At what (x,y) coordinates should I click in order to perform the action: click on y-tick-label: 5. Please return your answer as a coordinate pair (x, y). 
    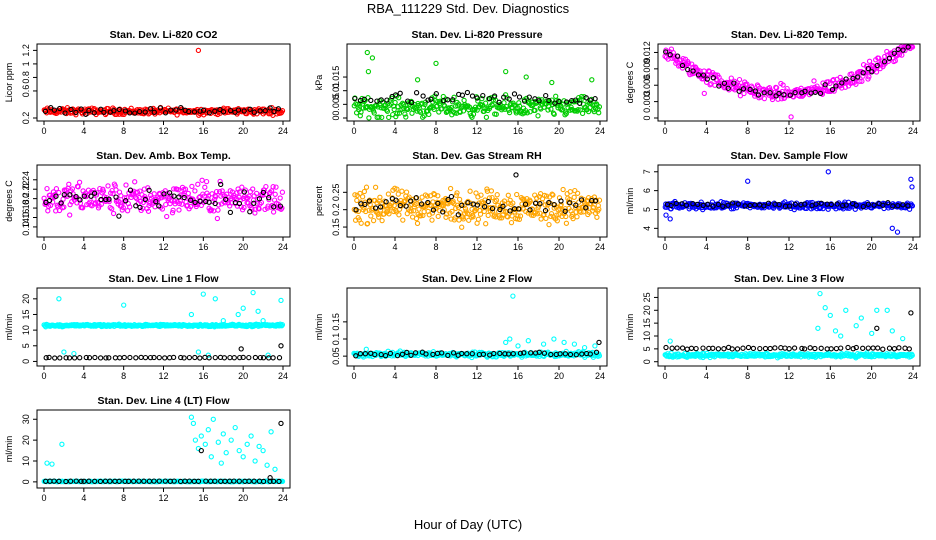
    Looking at the image, I should click on (647, 209).